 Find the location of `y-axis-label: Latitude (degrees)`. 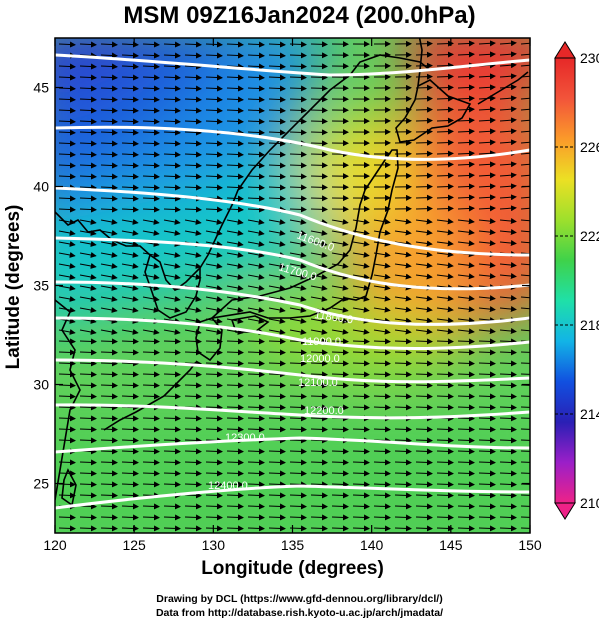

y-axis-label: Latitude (degrees) is located at coordinates (13, 287).